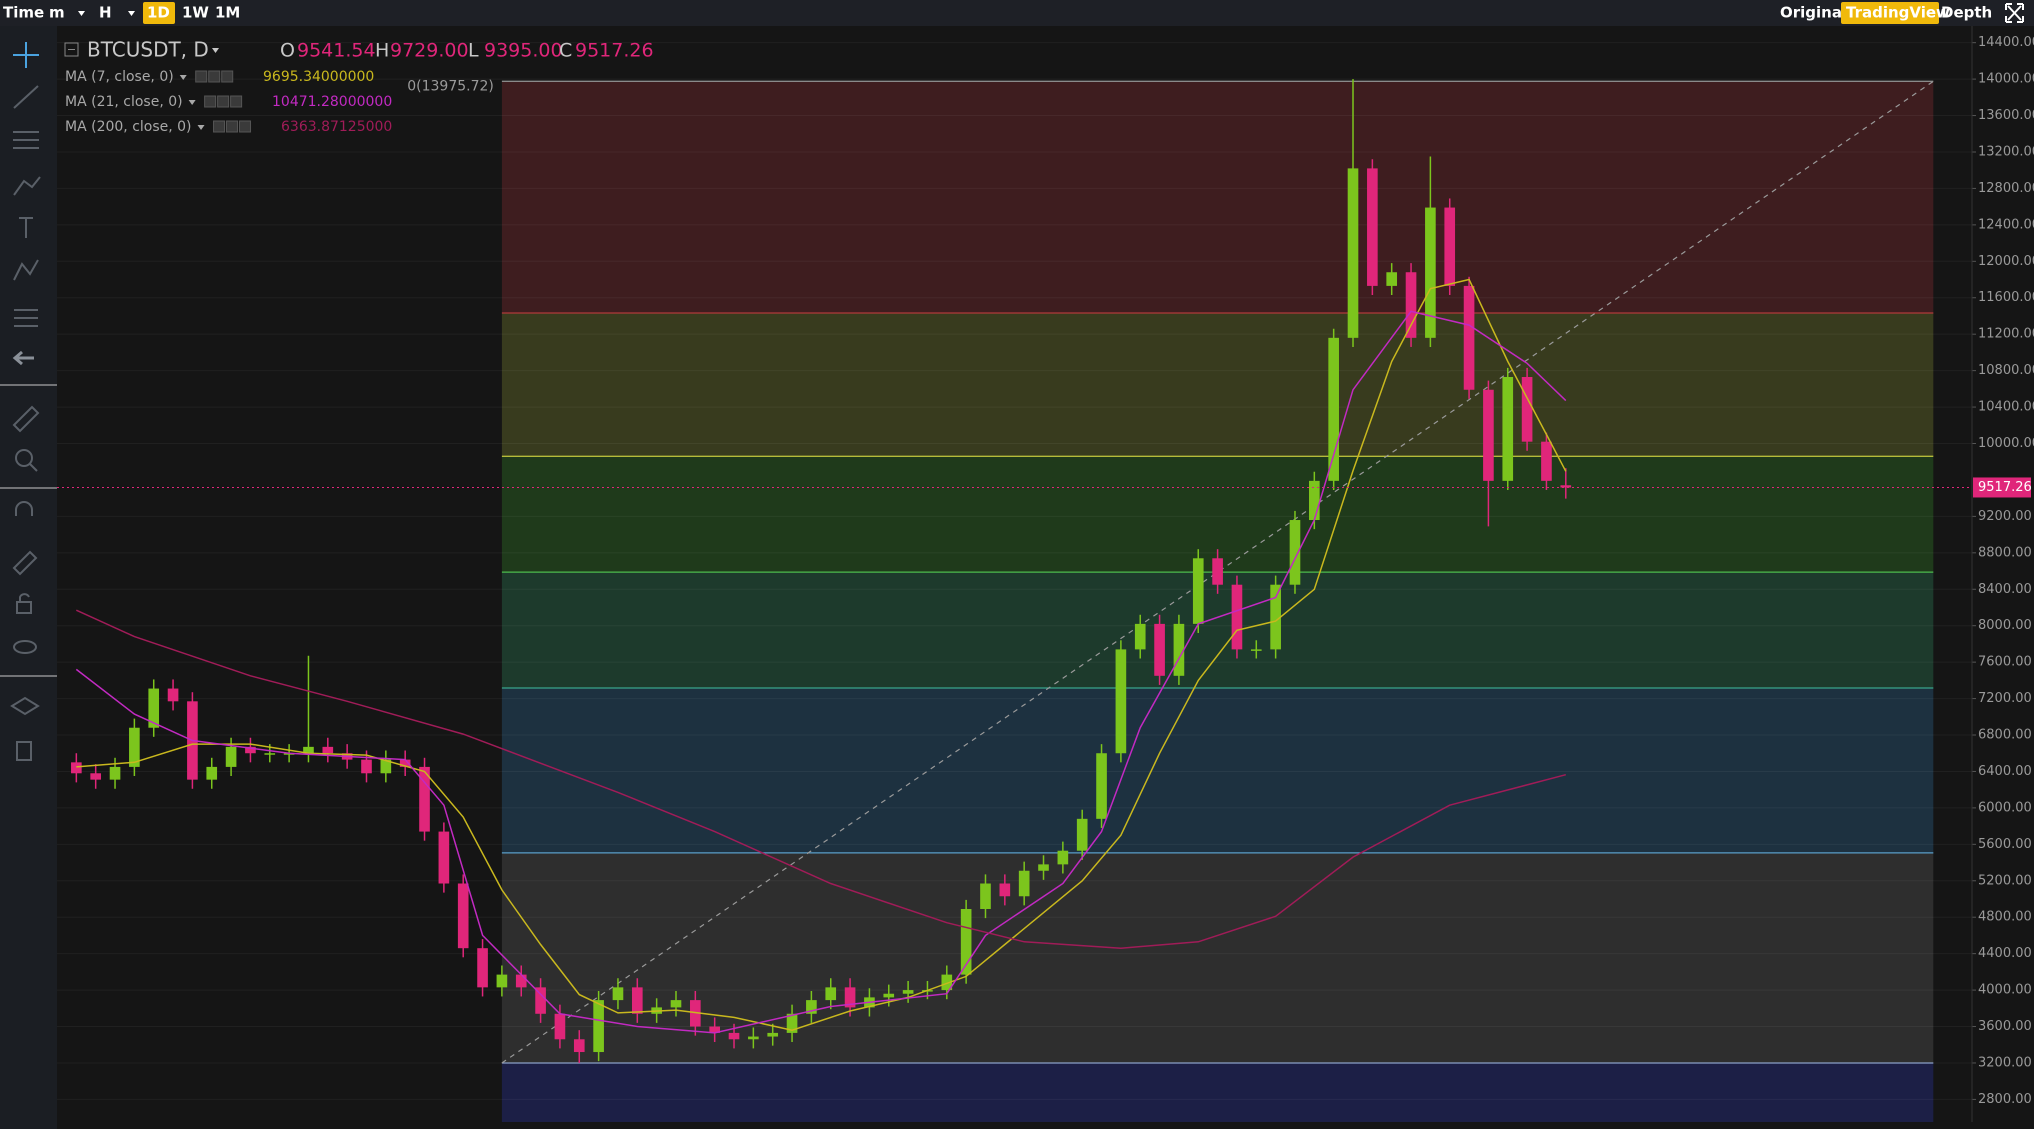 This screenshot has height=1129, width=2034. I want to click on fullscreen-icon, so click(2014, 13).